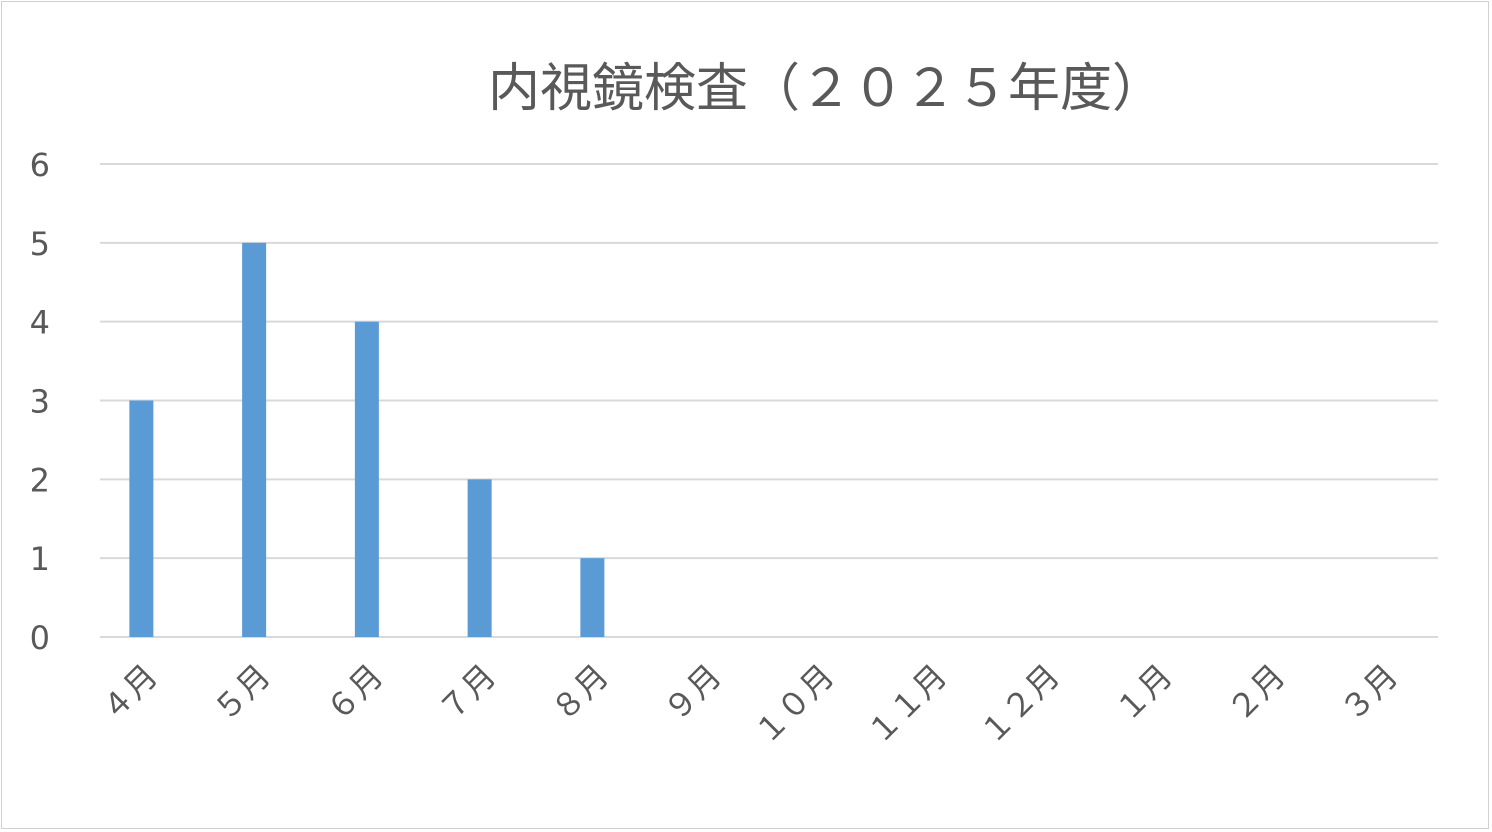 The width and height of the screenshot is (1492, 832). I want to click on x-tick-label: ５月, so click(242, 693).